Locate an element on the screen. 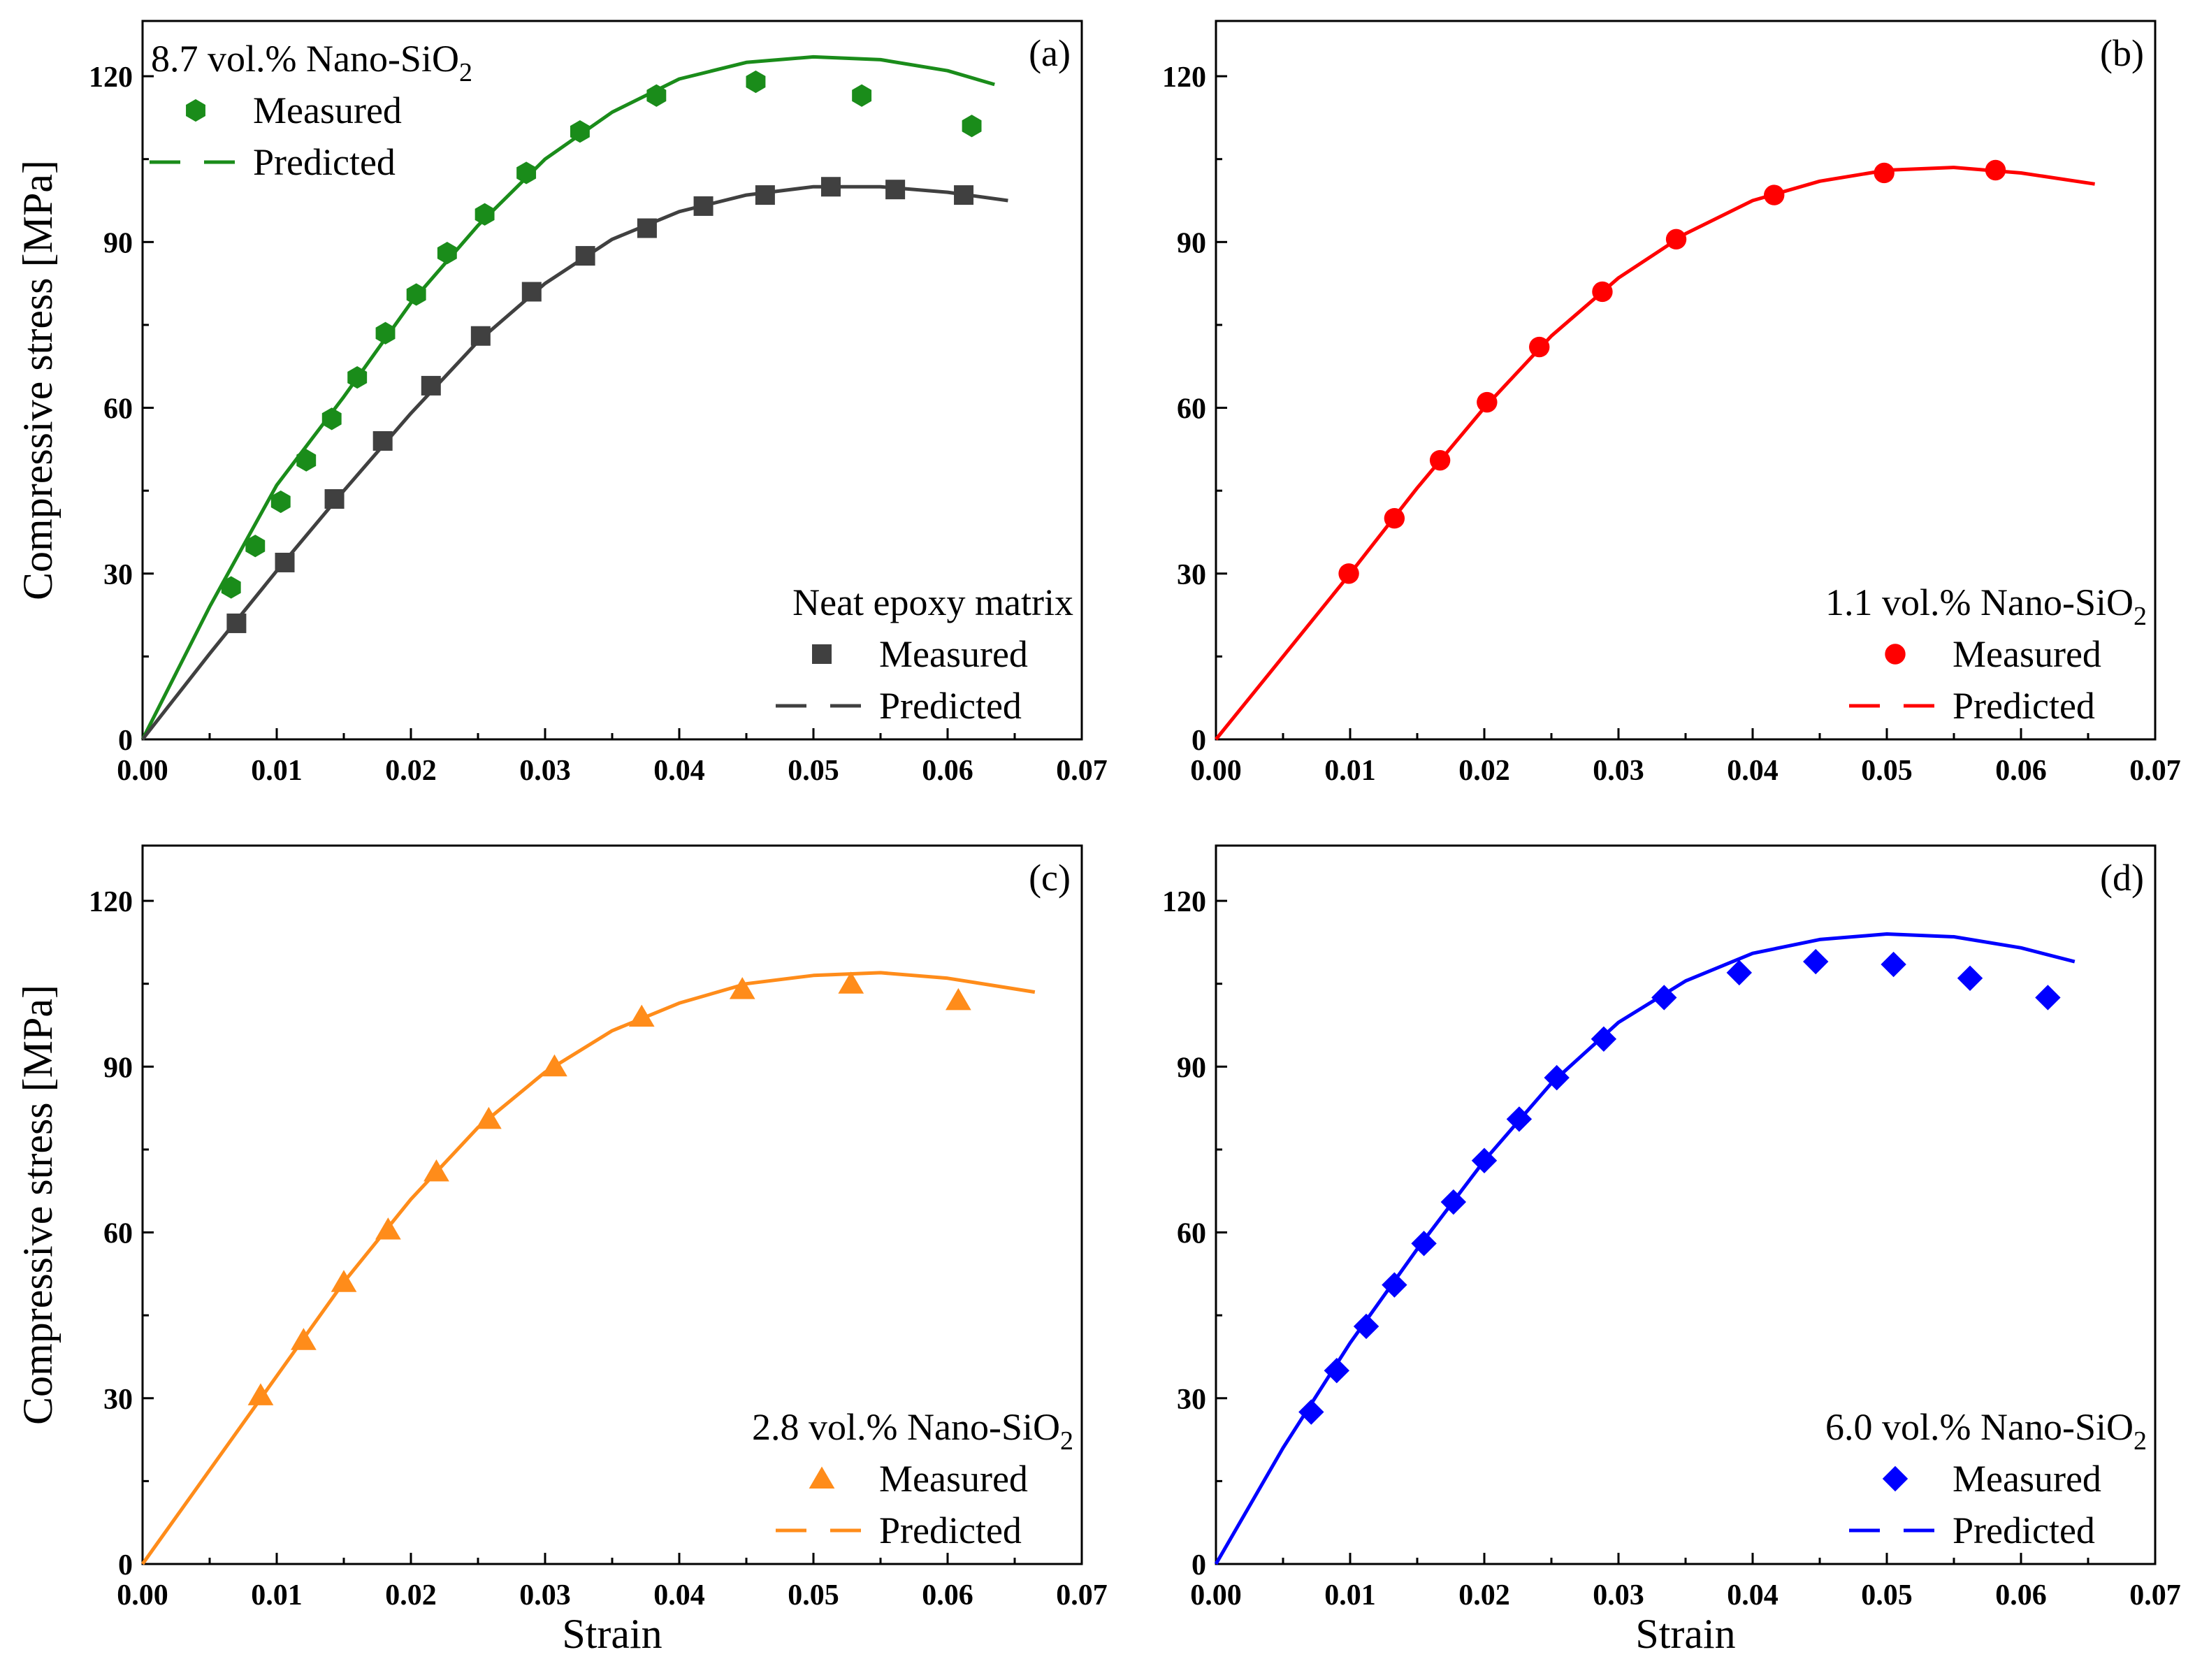  y-tick-label: 120 is located at coordinates (1184, 78).